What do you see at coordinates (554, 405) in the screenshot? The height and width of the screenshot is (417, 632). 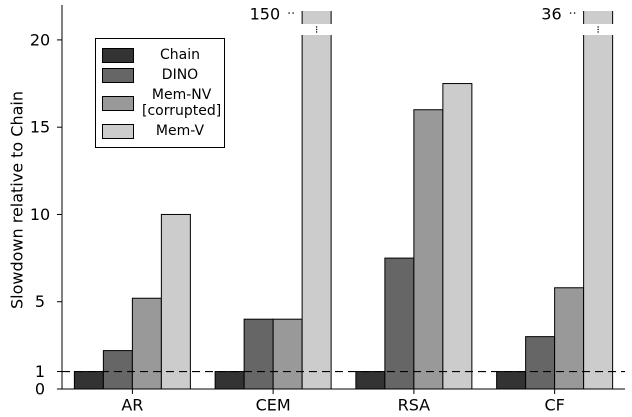 I see `x-tick-label: CF` at bounding box center [554, 405].